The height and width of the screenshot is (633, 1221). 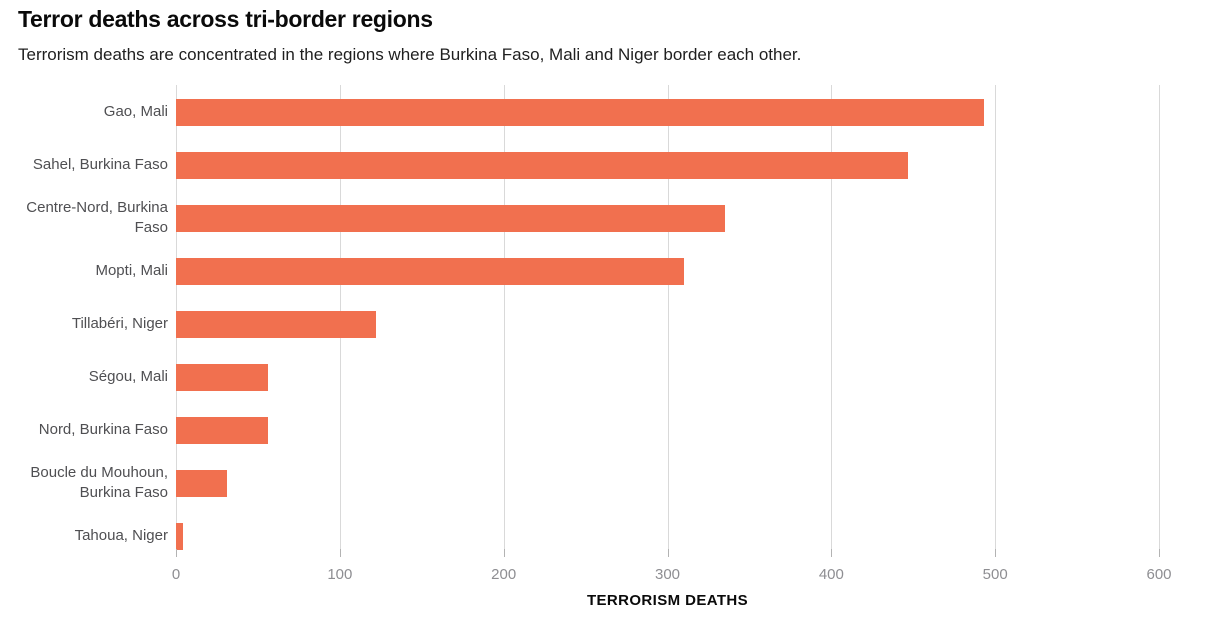 What do you see at coordinates (667, 600) in the screenshot?
I see `x-axis-title: TERRORISM DEATHS` at bounding box center [667, 600].